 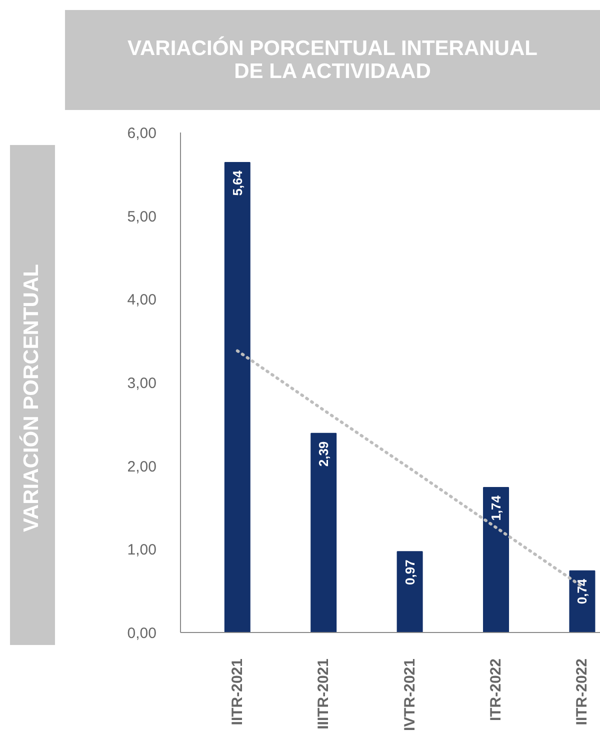 I want to click on y-tick-label: 6,00, so click(x=142, y=133).